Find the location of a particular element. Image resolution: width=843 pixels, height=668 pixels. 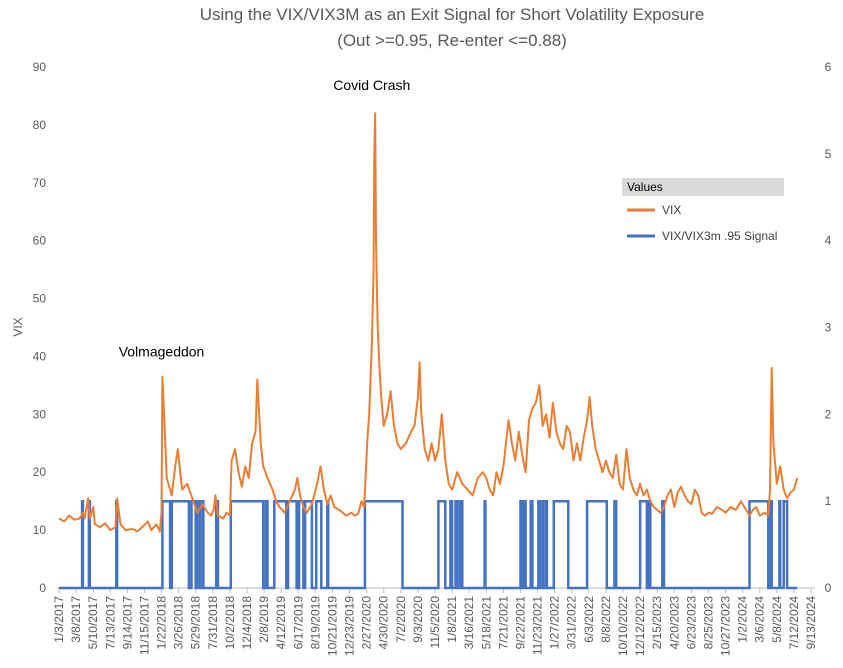

legend-title: Values is located at coordinates (645, 187).